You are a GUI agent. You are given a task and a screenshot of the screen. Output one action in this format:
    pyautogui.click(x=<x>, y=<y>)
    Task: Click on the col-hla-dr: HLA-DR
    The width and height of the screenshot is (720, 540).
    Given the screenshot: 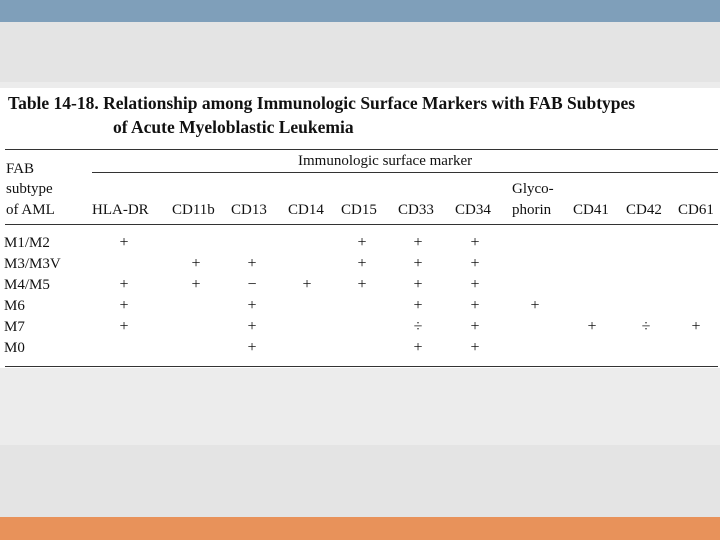 What is the action you would take?
    pyautogui.click(x=120, y=210)
    